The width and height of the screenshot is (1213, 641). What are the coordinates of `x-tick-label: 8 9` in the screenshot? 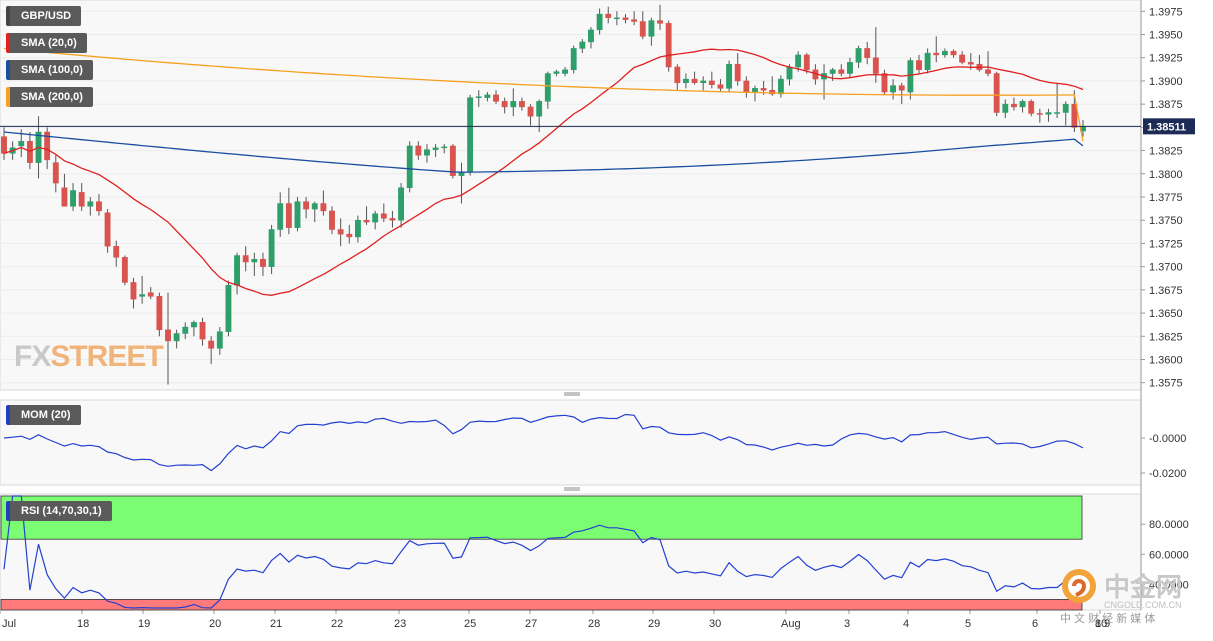 It's located at (1102, 624).